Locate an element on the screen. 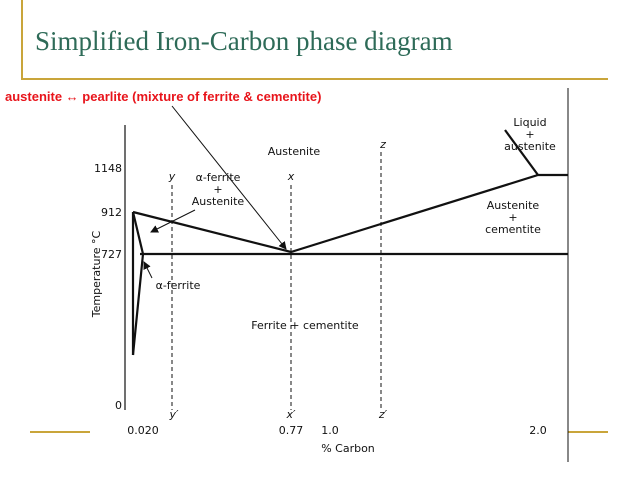  line-foot-label: y′ is located at coordinates (173, 414).